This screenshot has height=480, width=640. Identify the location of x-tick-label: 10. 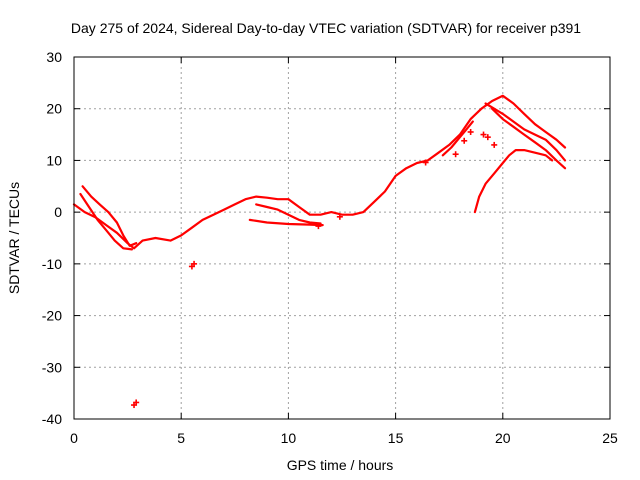
(289, 438).